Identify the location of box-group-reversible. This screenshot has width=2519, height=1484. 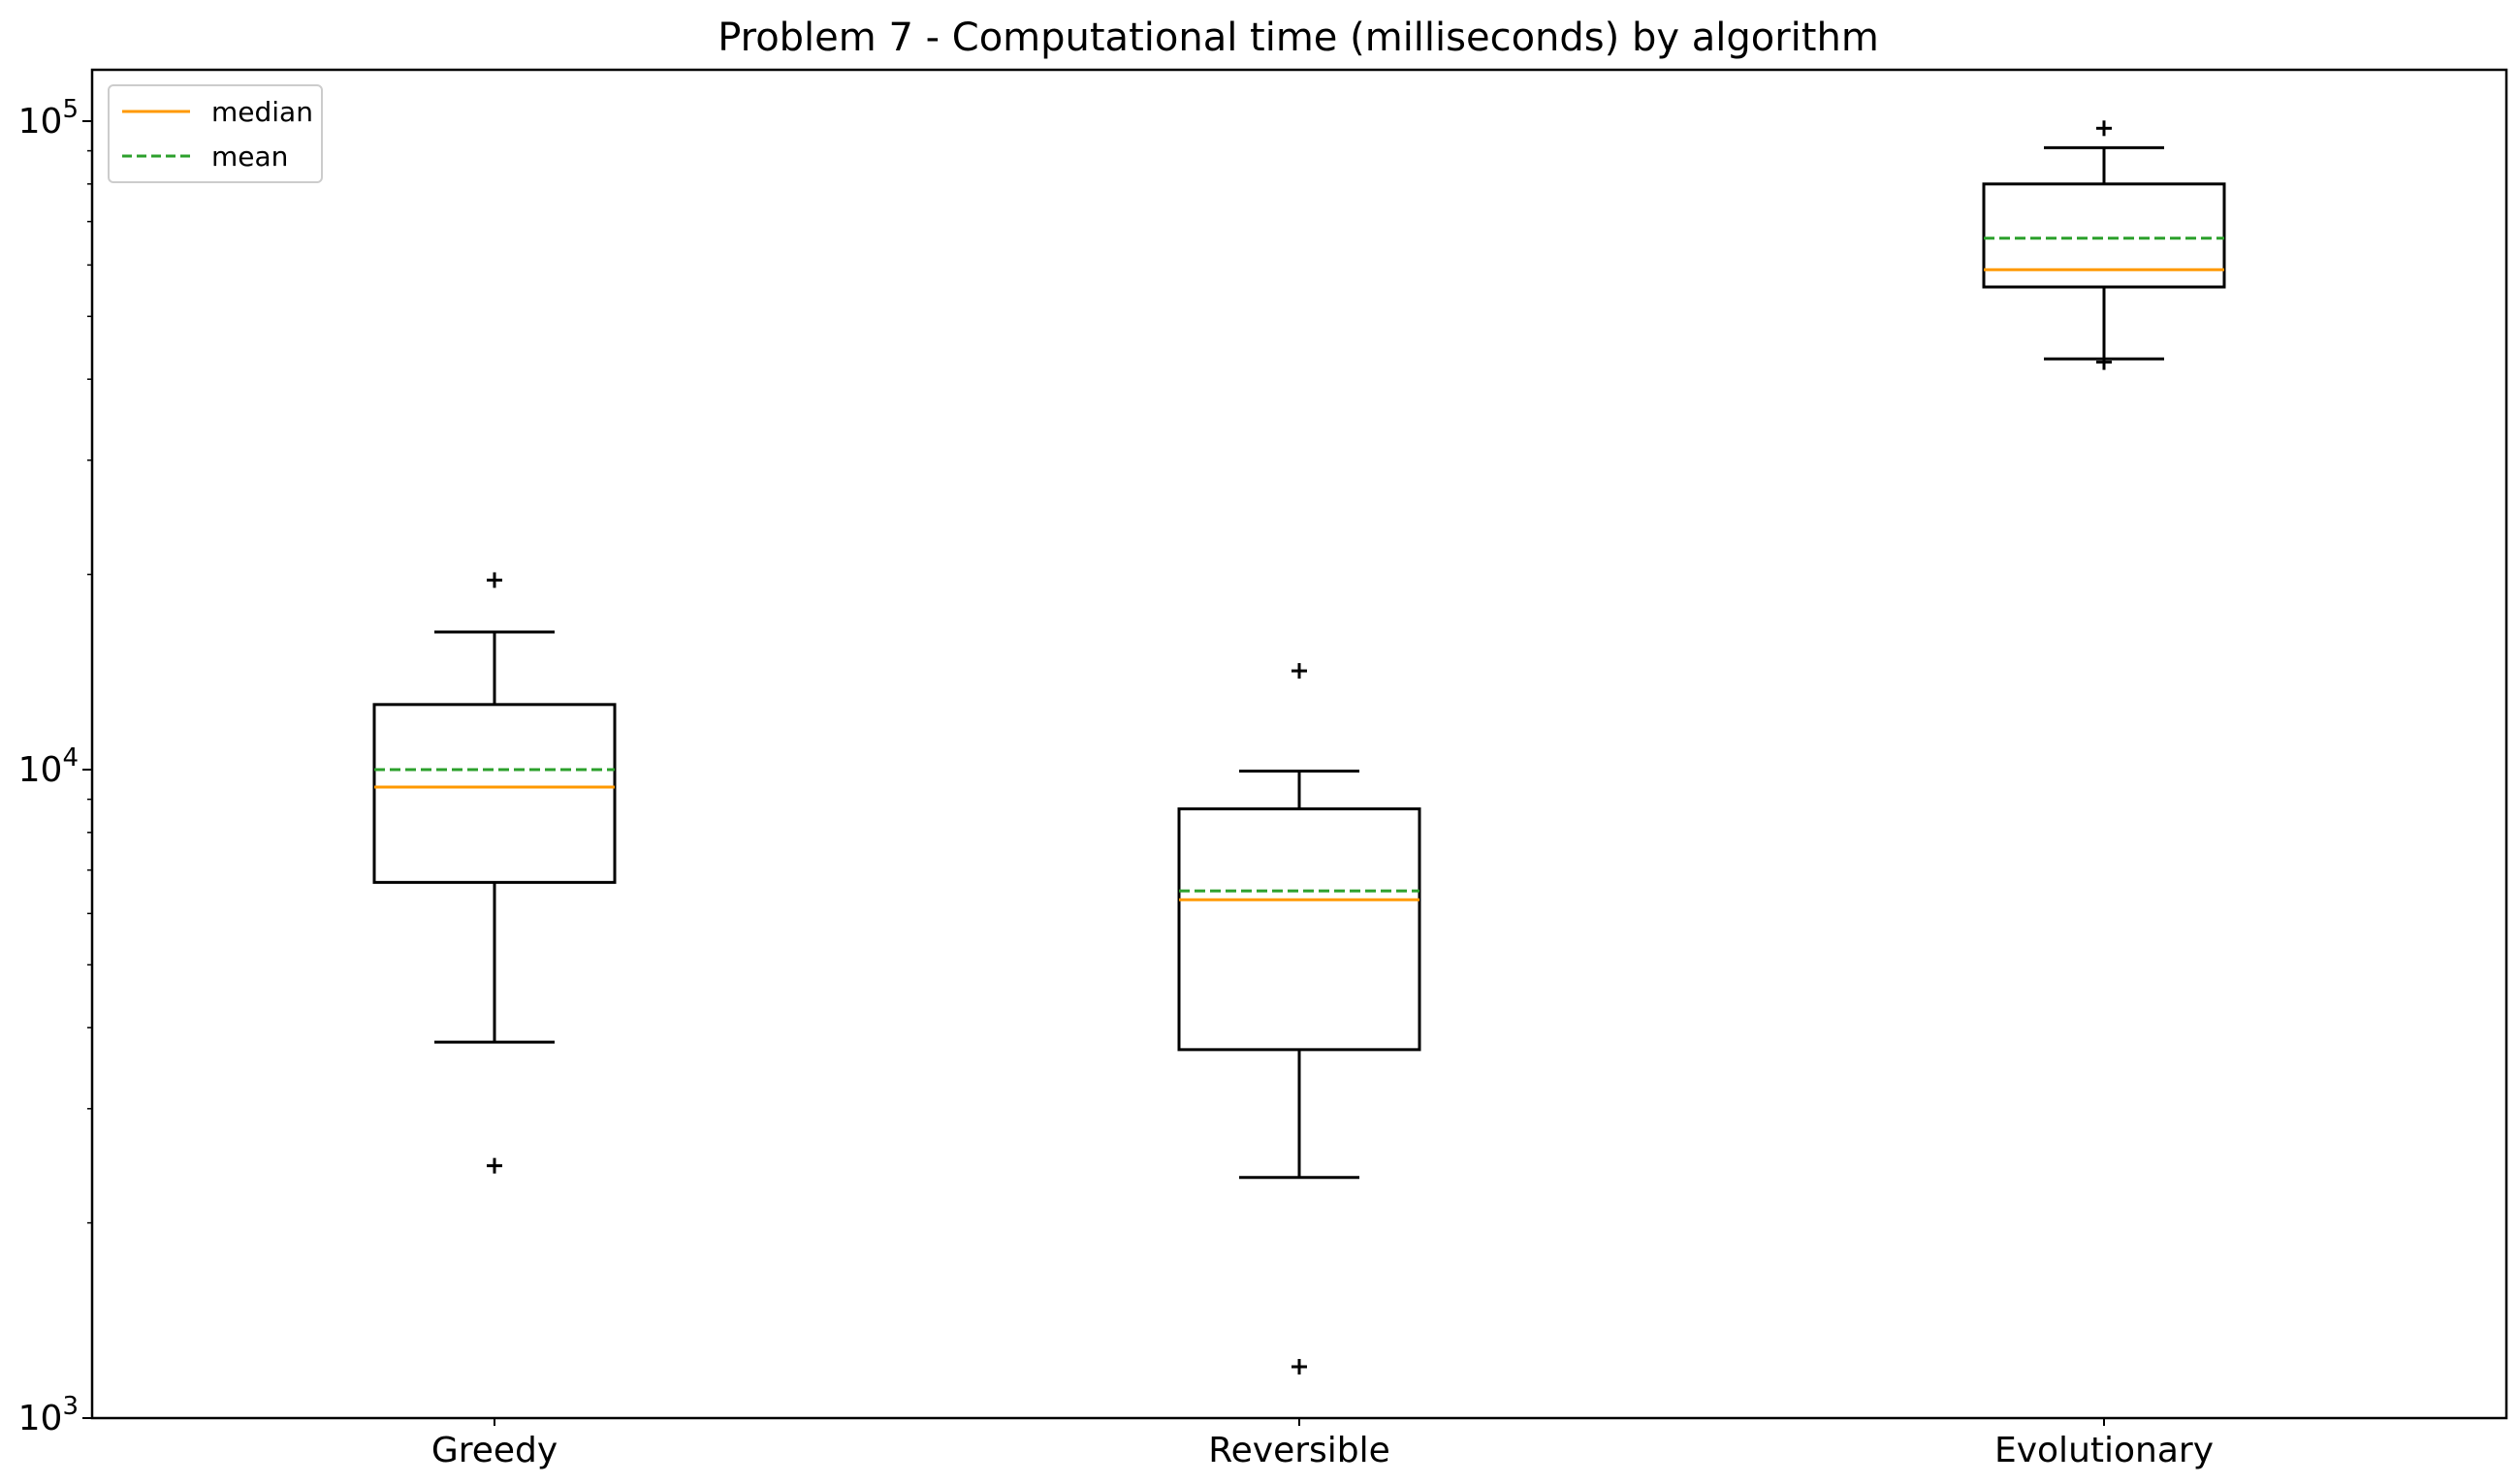
(1299, 1019).